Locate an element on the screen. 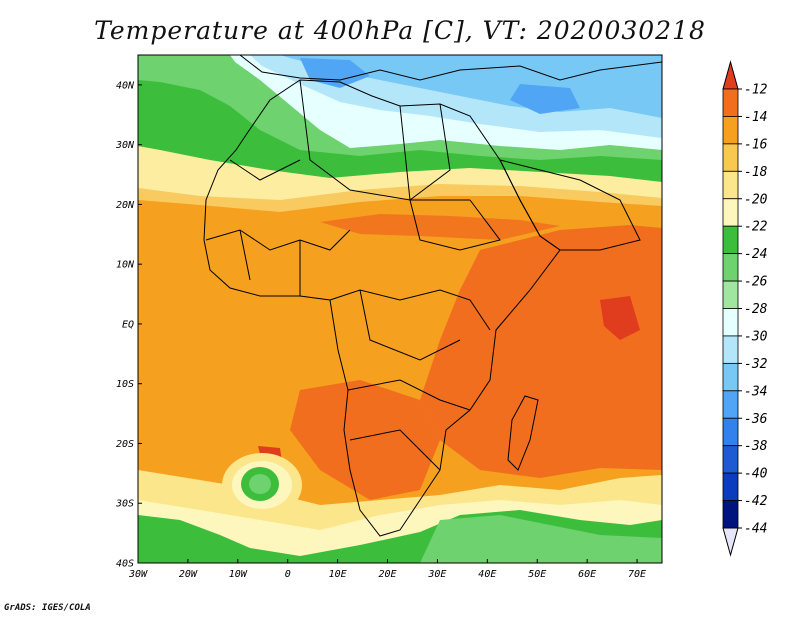 This screenshot has height=618, width=800. colorbar-level-label: -20 is located at coordinates (756, 199).